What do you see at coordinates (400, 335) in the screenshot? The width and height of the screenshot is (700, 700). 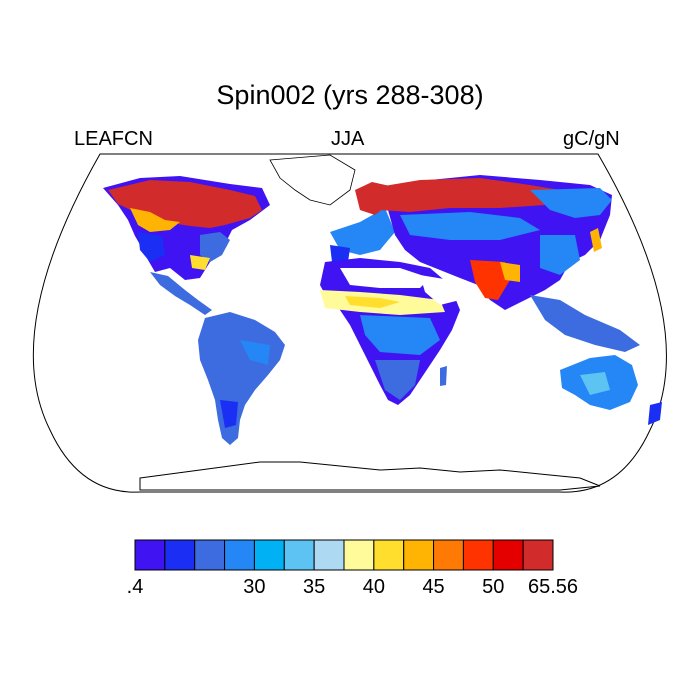 I see `central-africa` at bounding box center [400, 335].